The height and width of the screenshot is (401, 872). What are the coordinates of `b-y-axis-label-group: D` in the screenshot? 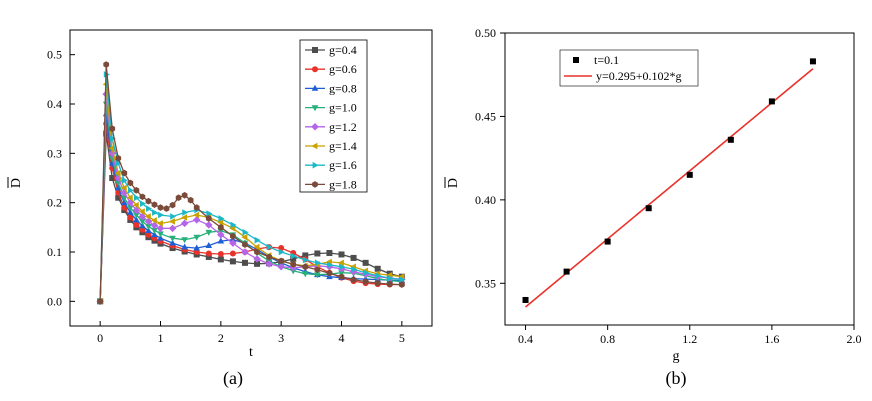 It's located at (452, 182).